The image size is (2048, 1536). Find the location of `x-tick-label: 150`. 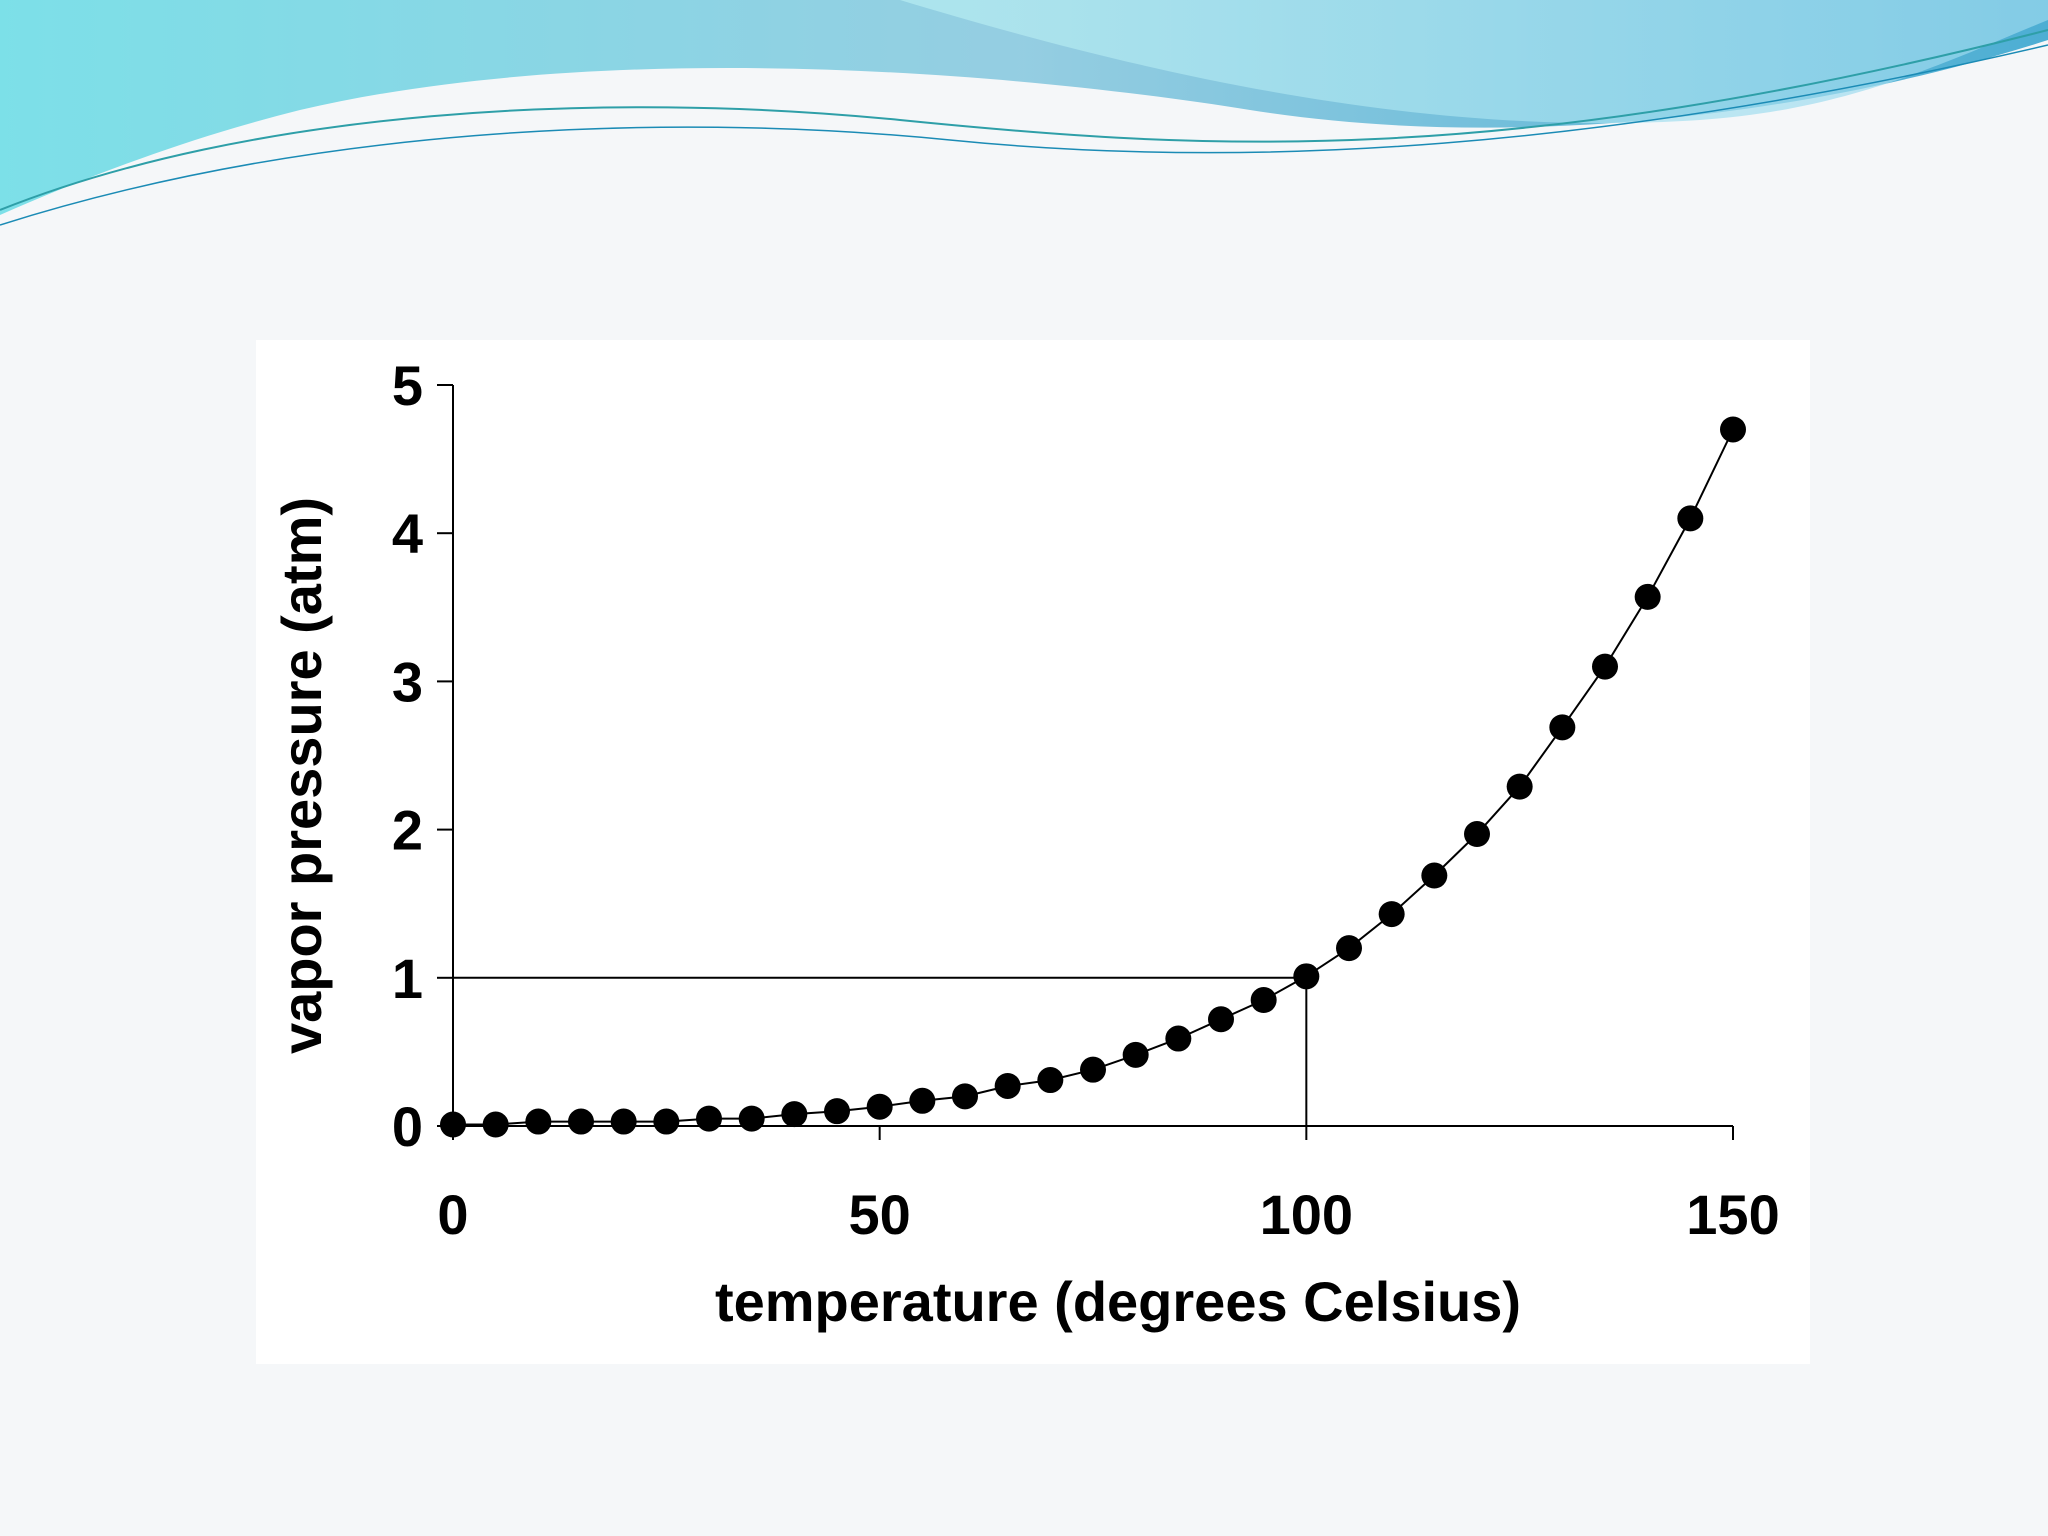

x-tick-label: 150 is located at coordinates (1732, 1214).